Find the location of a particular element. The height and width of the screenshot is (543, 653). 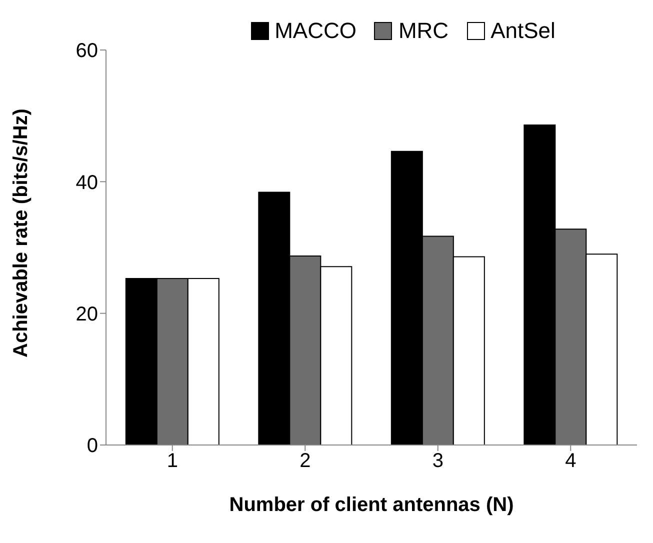

x-tick-label: 1 is located at coordinates (172, 461).